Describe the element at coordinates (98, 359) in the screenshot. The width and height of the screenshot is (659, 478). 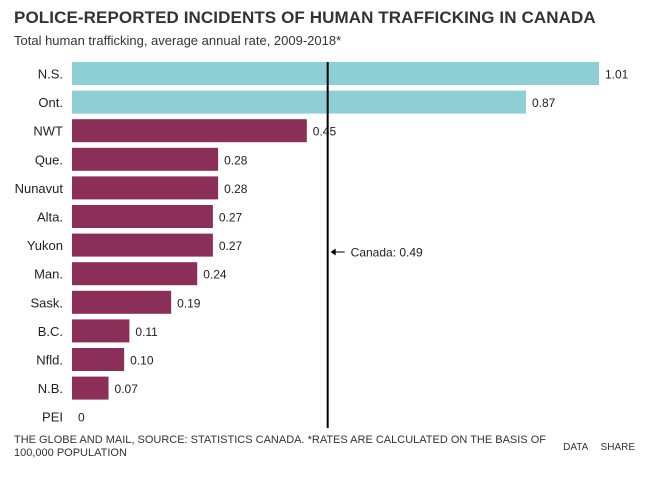
I see `bar-nfld` at that location.